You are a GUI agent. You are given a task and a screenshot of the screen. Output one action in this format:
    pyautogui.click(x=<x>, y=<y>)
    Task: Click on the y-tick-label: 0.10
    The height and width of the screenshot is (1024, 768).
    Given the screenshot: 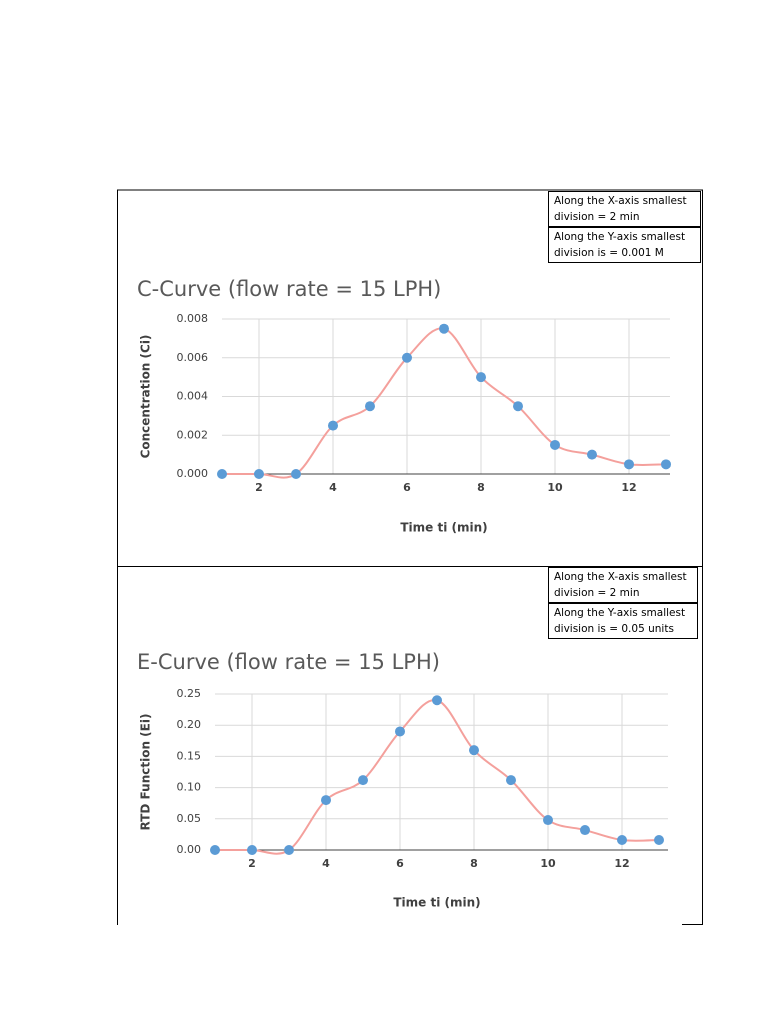 What is the action you would take?
    pyautogui.click(x=189, y=787)
    